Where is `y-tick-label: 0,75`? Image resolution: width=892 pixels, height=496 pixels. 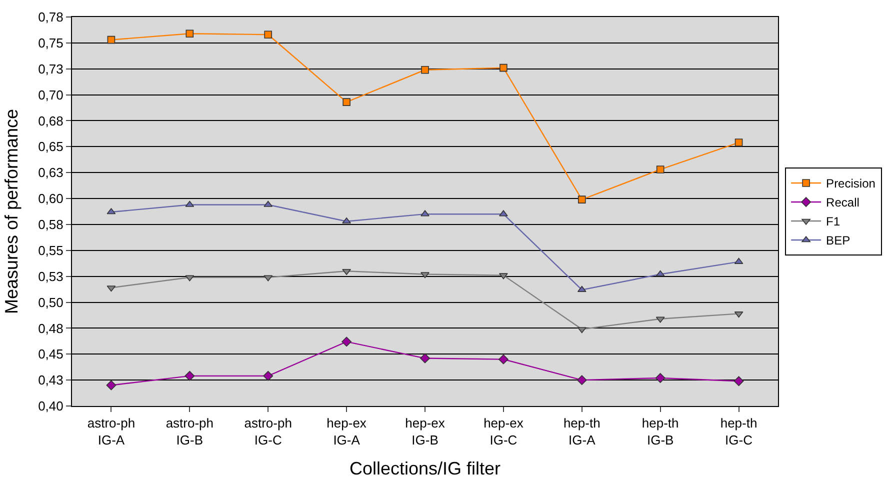
y-tick-label: 0,75 is located at coordinates (51, 42).